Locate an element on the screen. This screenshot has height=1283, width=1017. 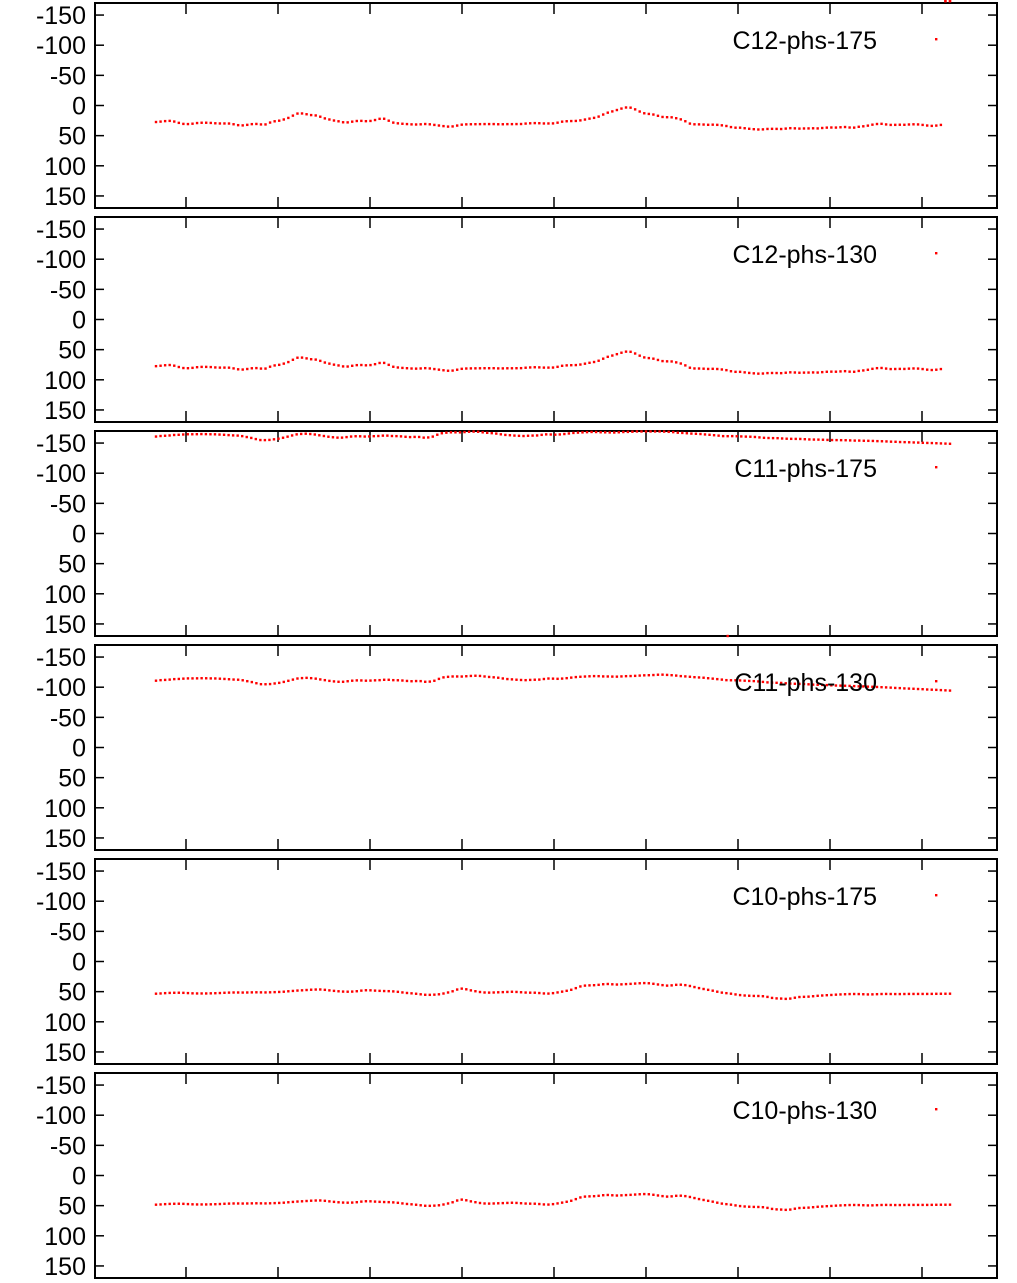
data-series is located at coordinates (553, 534).